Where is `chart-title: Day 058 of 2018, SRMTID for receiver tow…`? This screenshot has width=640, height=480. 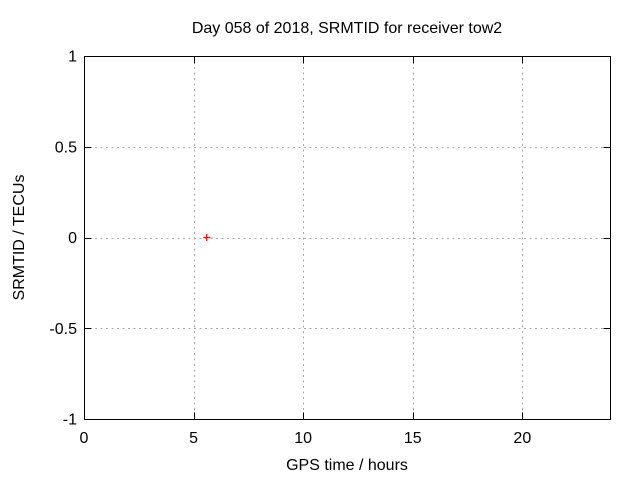 chart-title: Day 058 of 2018, SRMTID for receiver tow… is located at coordinates (347, 28).